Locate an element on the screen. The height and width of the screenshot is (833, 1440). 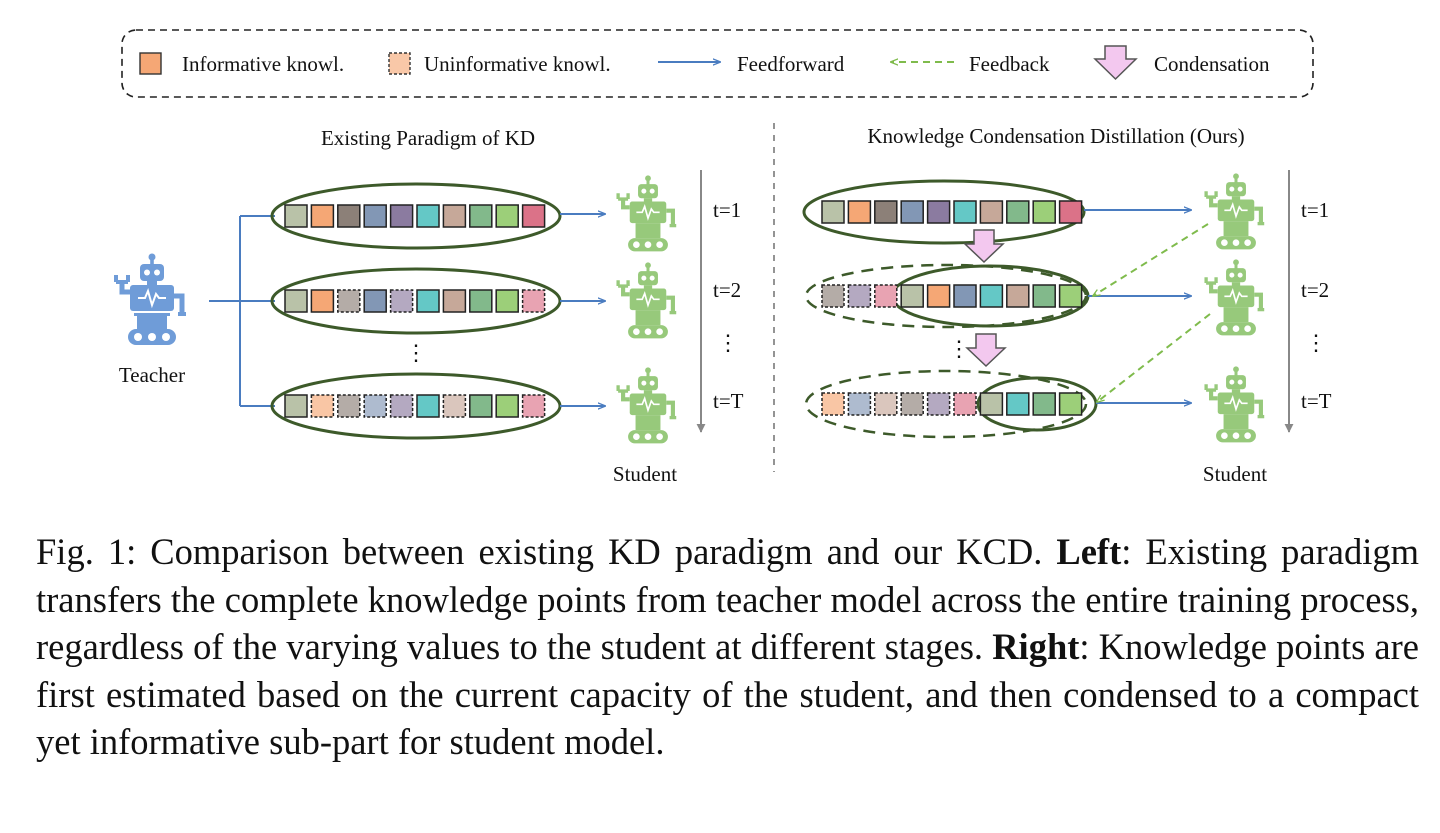
left-t1-label: t=1 is located at coordinates (727, 210).